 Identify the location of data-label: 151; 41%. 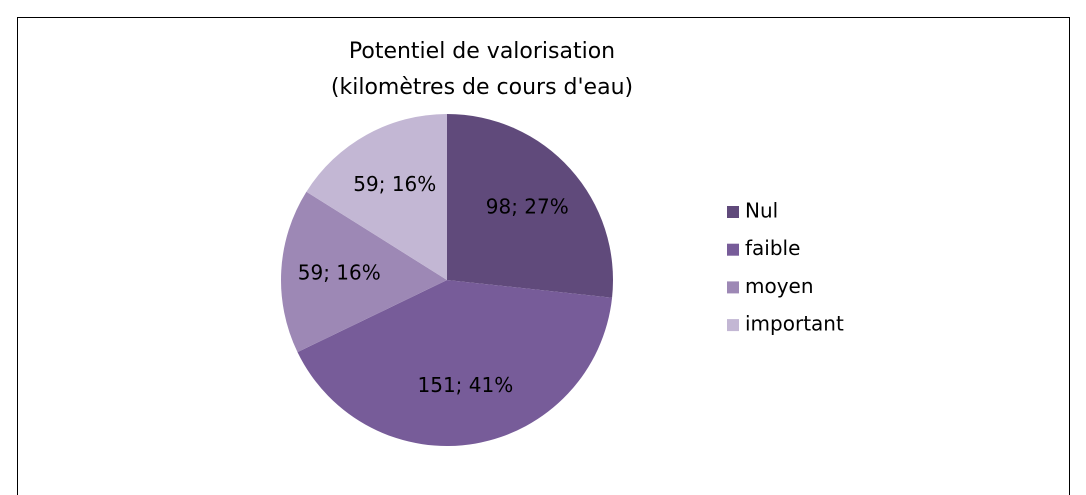
(466, 385).